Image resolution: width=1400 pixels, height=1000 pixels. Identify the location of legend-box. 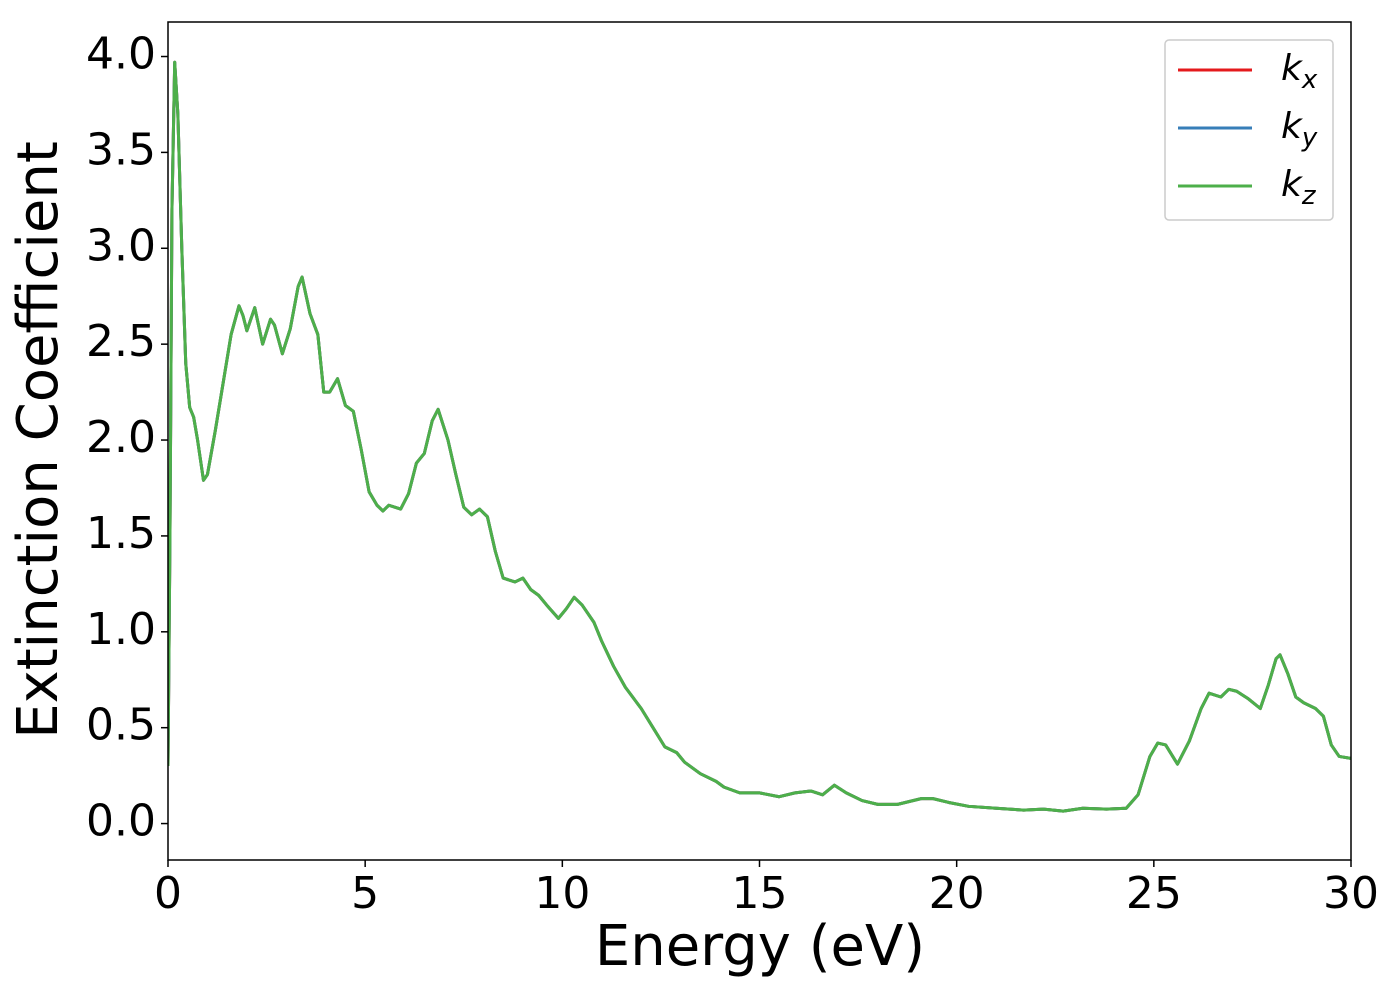
(1249, 130).